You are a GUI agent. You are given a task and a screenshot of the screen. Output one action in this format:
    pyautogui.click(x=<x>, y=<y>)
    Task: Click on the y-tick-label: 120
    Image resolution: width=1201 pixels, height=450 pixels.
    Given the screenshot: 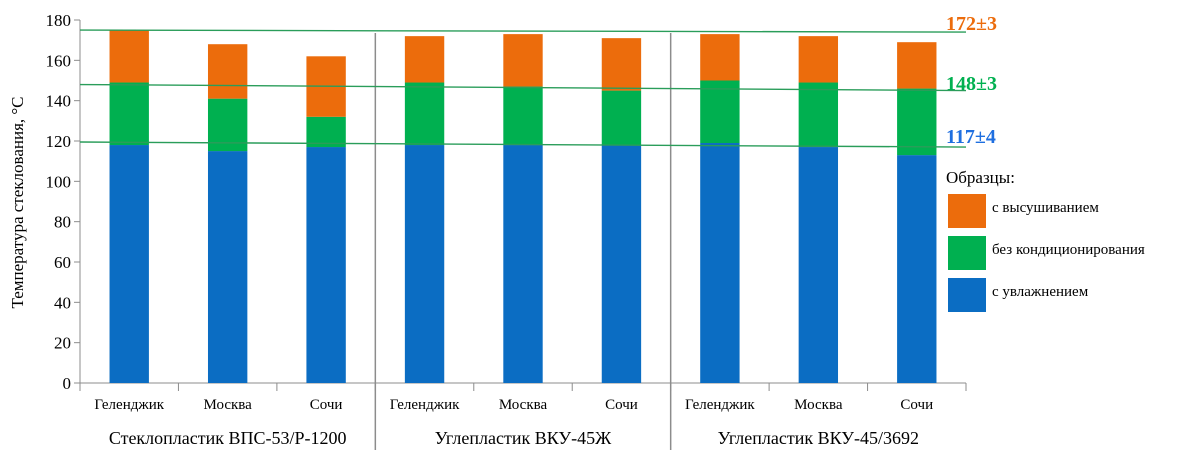 What is the action you would take?
    pyautogui.click(x=59, y=141)
    